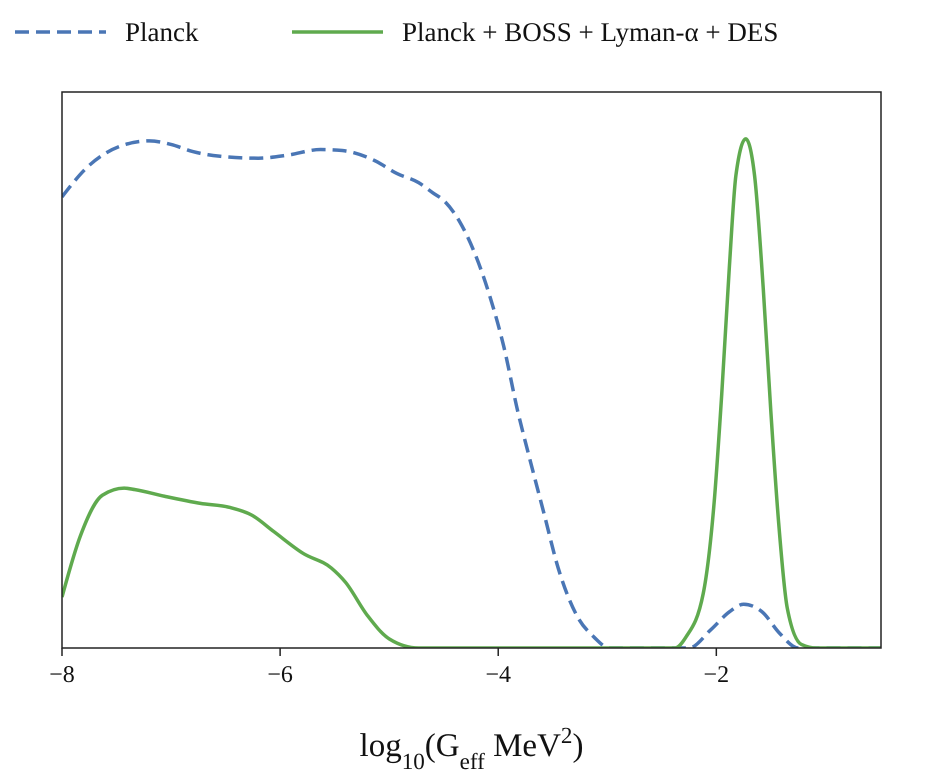  I want to click on x-tick-label: −4, so click(498, 675).